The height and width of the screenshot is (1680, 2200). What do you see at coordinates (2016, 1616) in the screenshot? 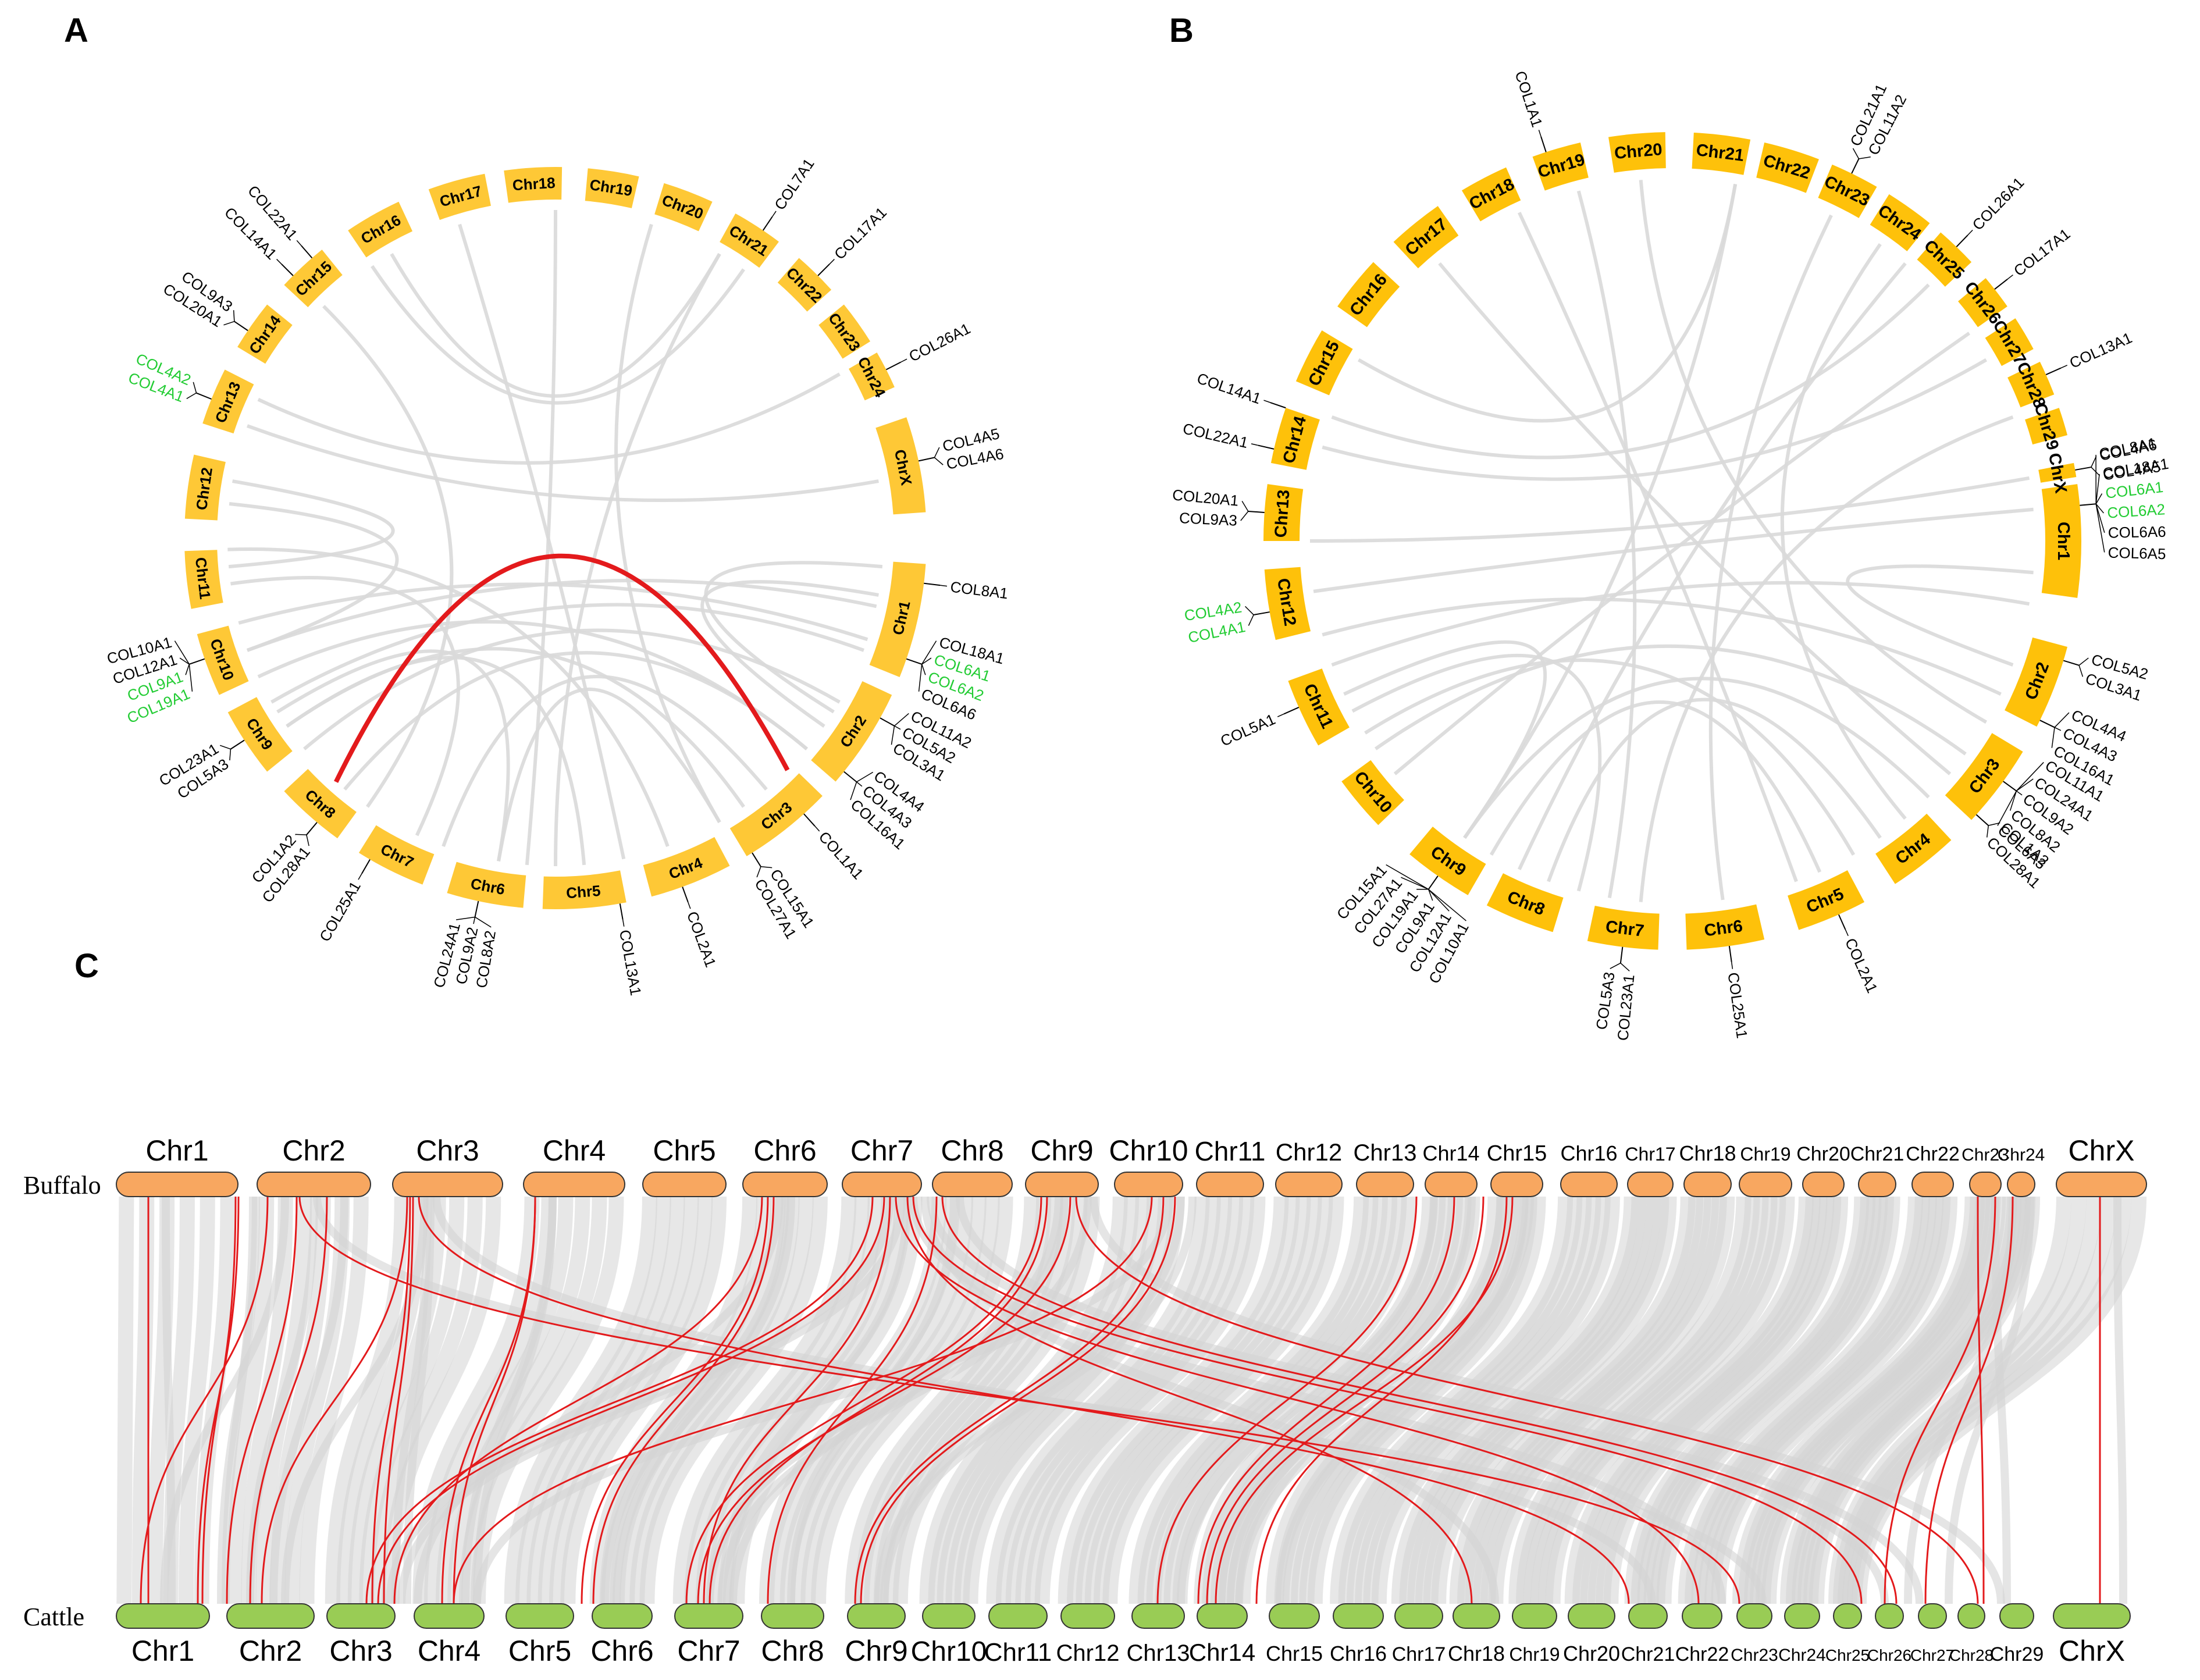
I see `c-cattle-bar-chr29` at bounding box center [2016, 1616].